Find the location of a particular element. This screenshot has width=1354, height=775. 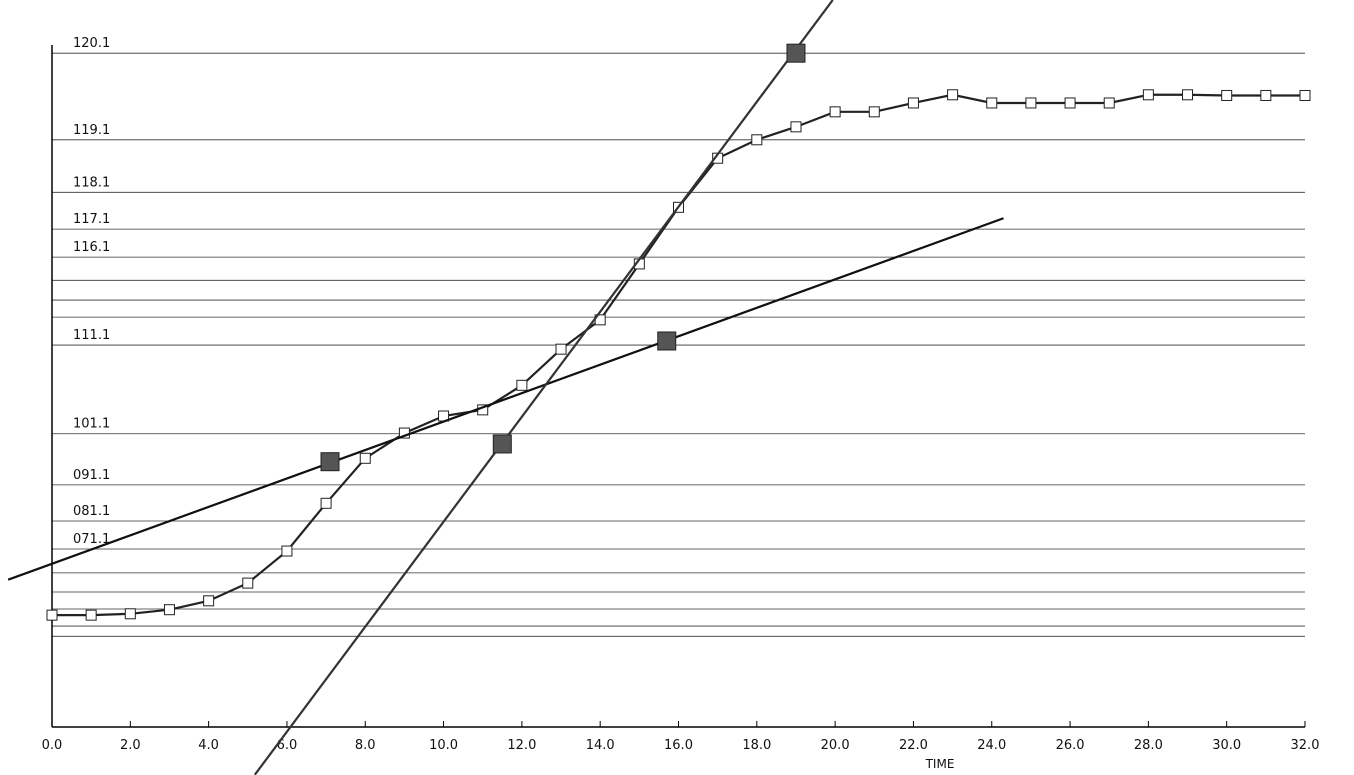

y-tick-label: 101.1 is located at coordinates (91, 424).